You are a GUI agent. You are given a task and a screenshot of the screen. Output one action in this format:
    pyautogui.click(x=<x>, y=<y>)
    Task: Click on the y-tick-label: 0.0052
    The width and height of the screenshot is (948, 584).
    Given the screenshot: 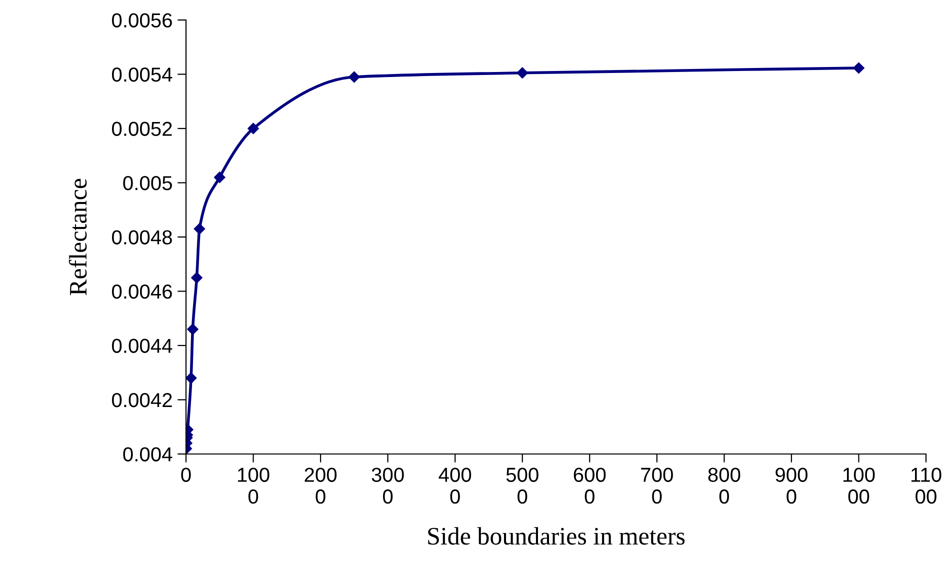 What is the action you would take?
    pyautogui.click(x=142, y=129)
    